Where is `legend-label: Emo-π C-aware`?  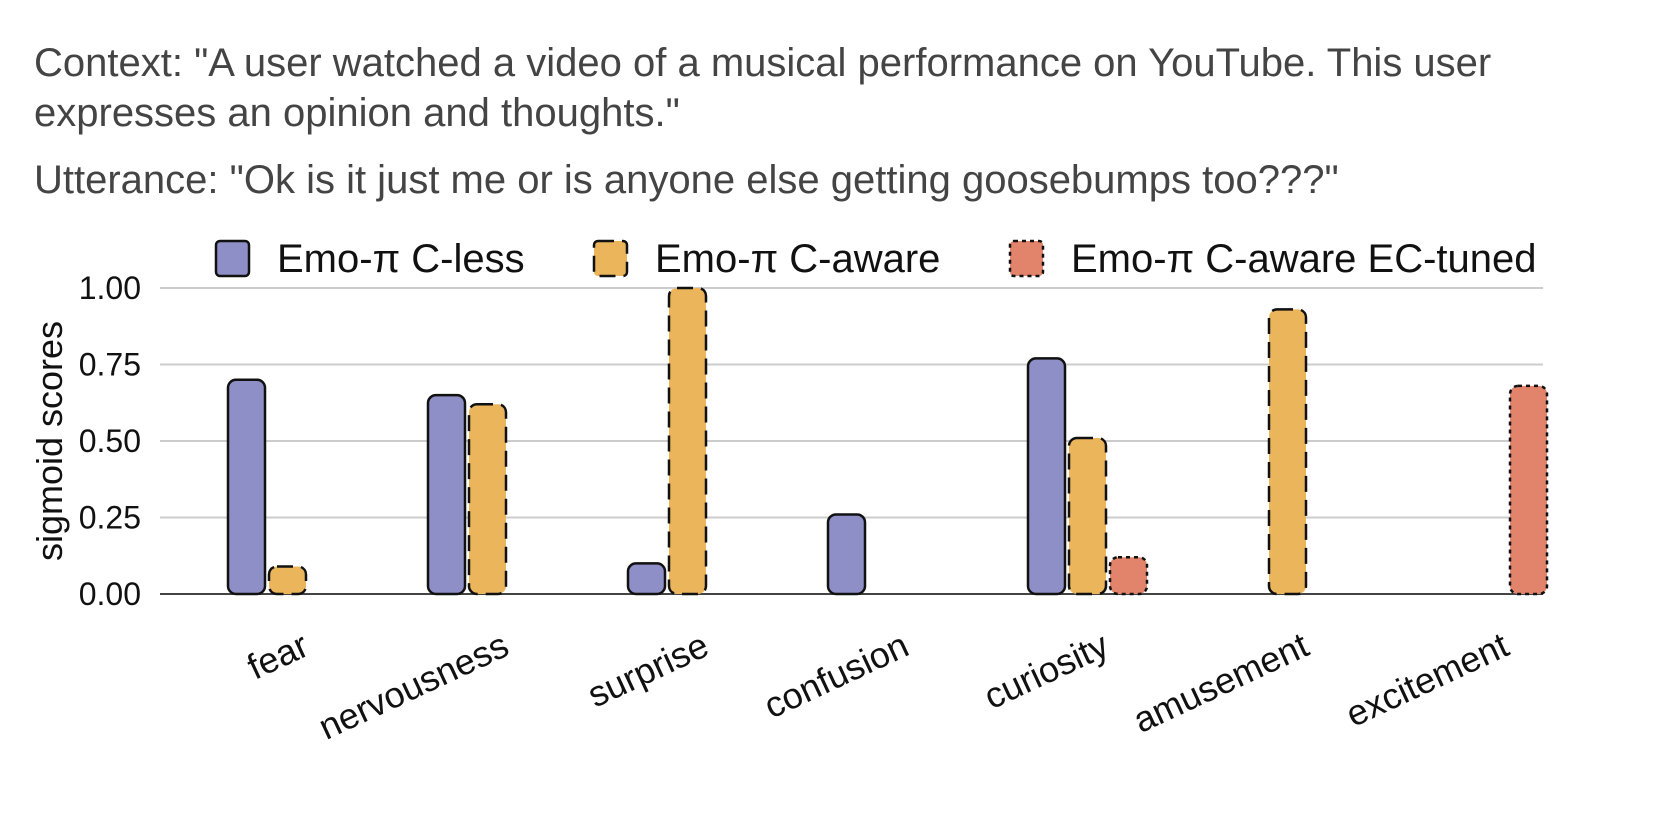
legend-label: Emo-π C-aware is located at coordinates (797, 259).